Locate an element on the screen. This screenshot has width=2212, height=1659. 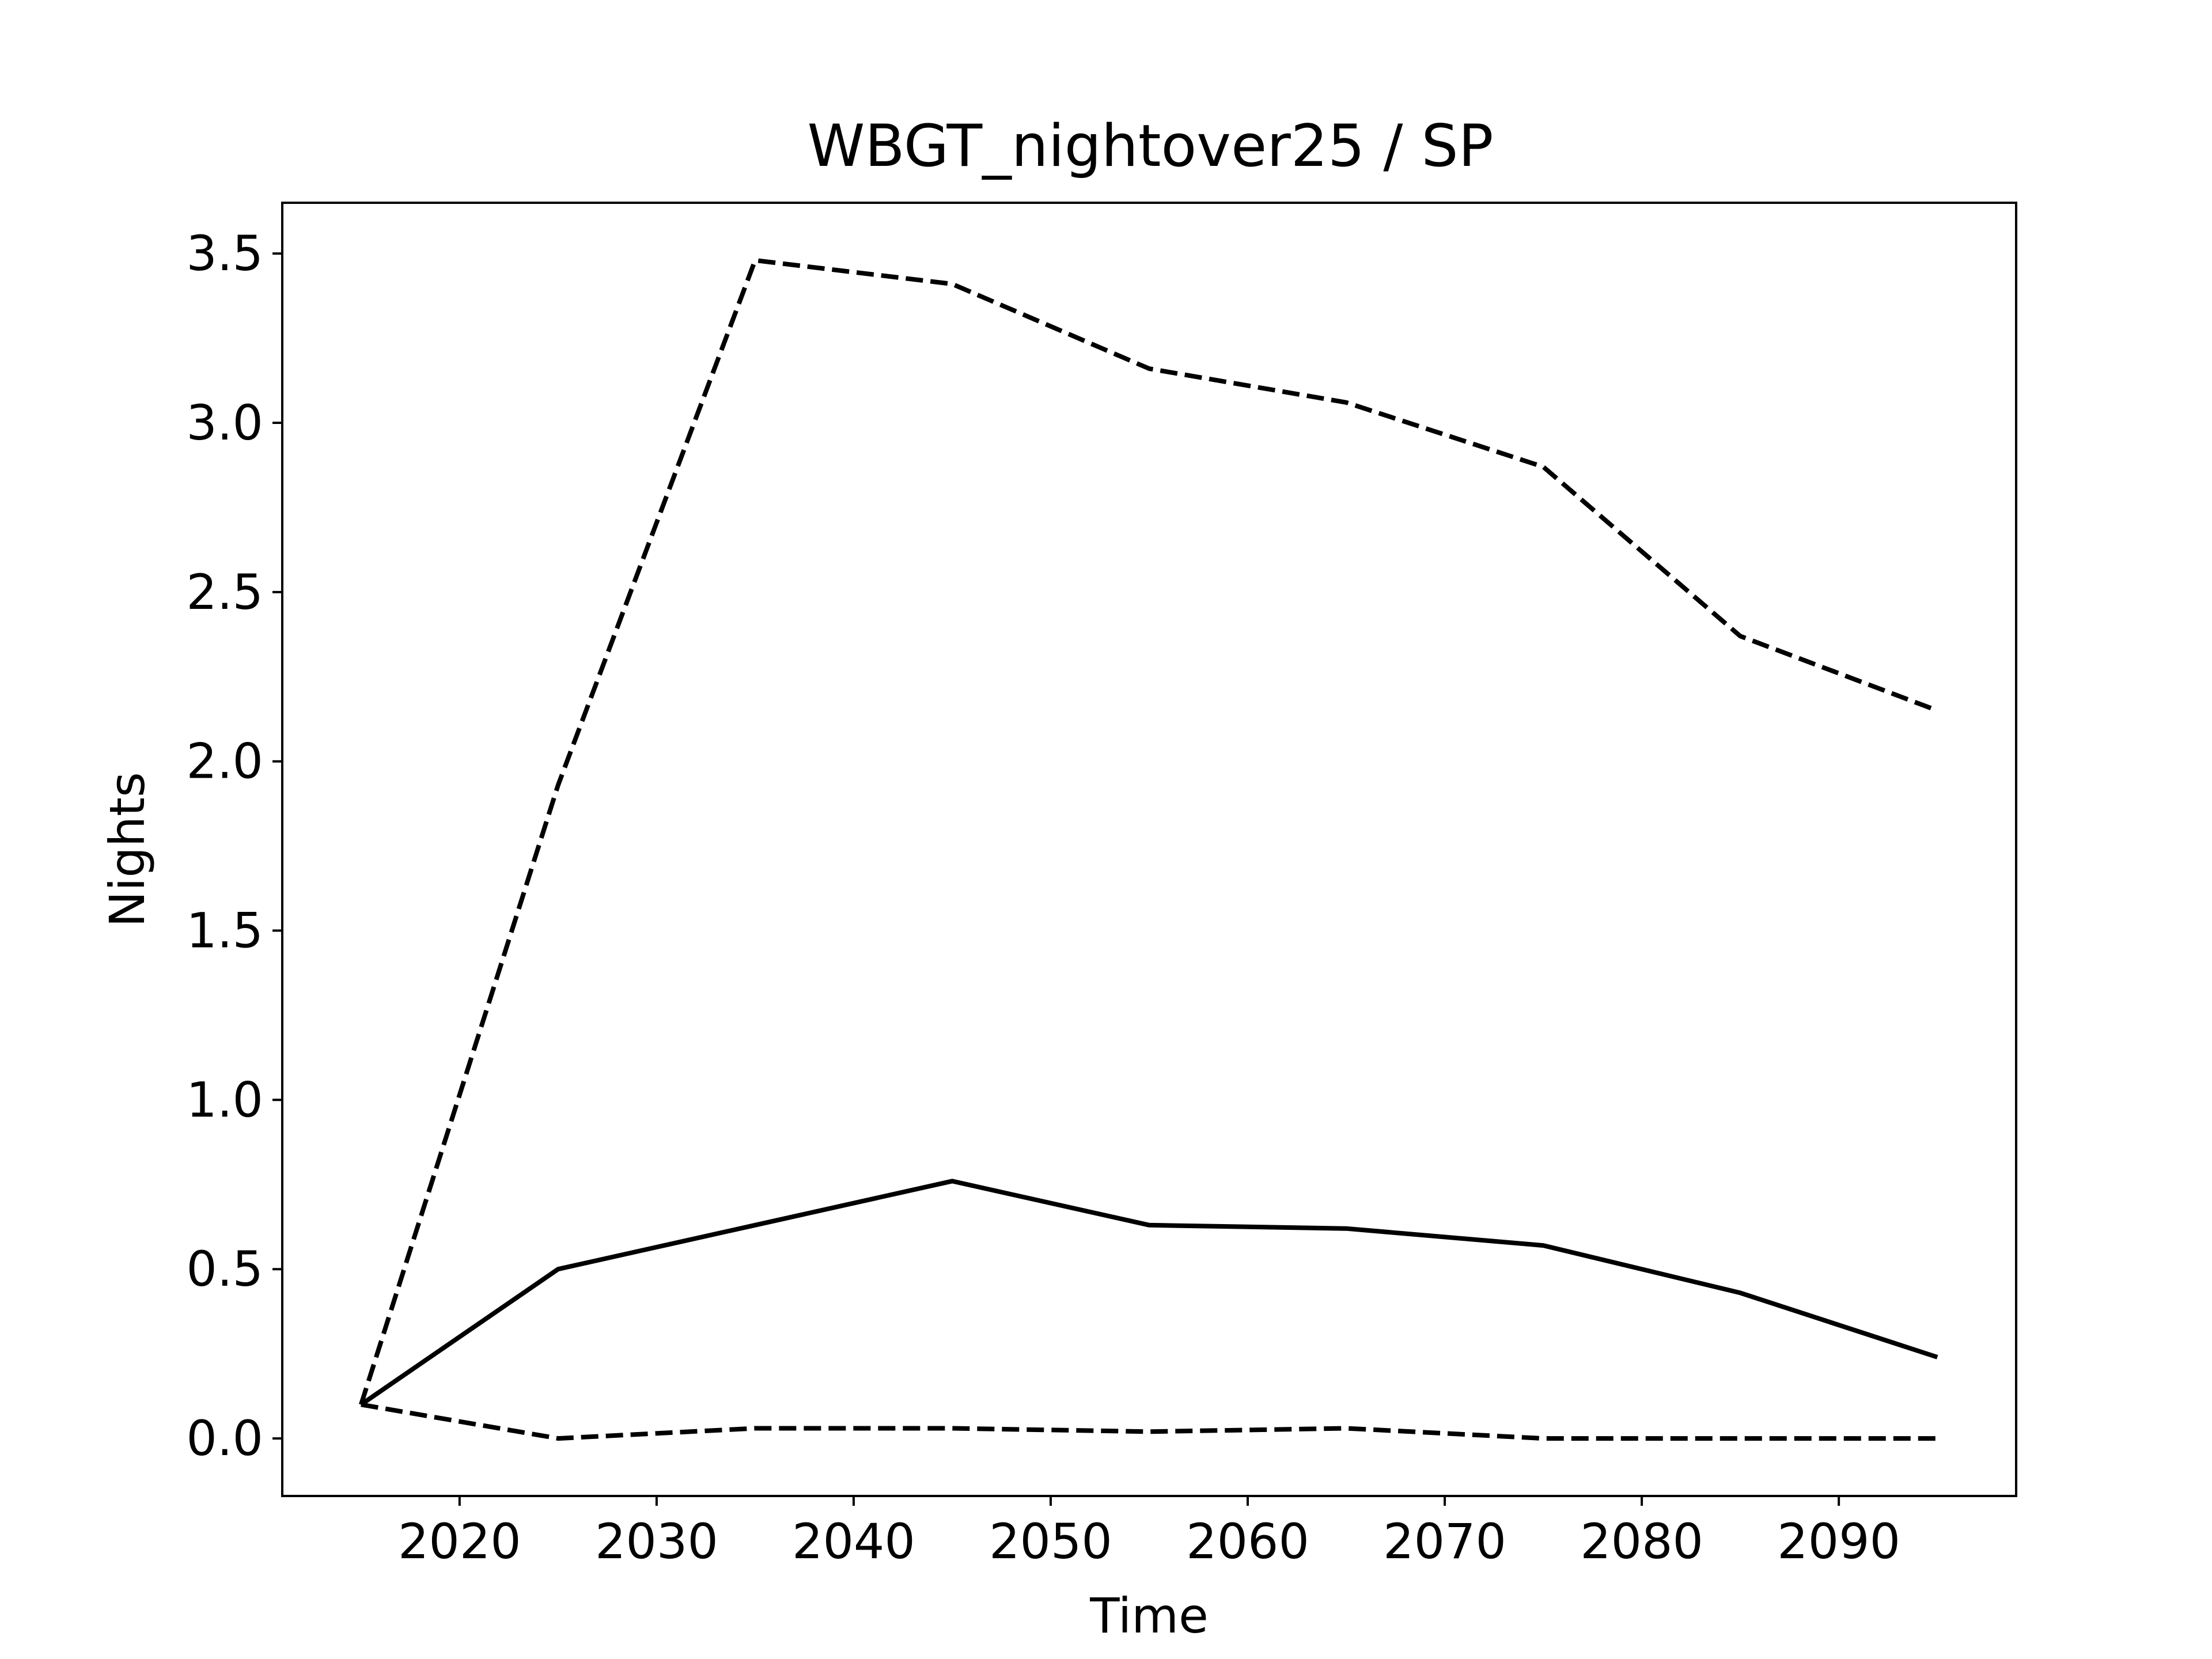
x-tick-label: 2060 is located at coordinates (1247, 1541).